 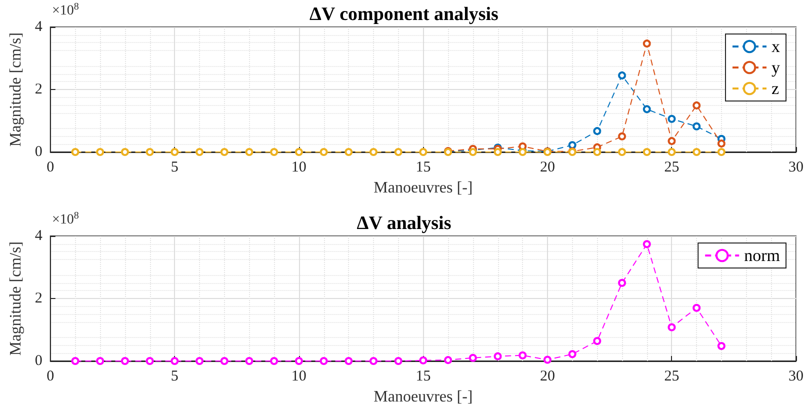 I want to click on legend-label: norm, so click(x=762, y=255).